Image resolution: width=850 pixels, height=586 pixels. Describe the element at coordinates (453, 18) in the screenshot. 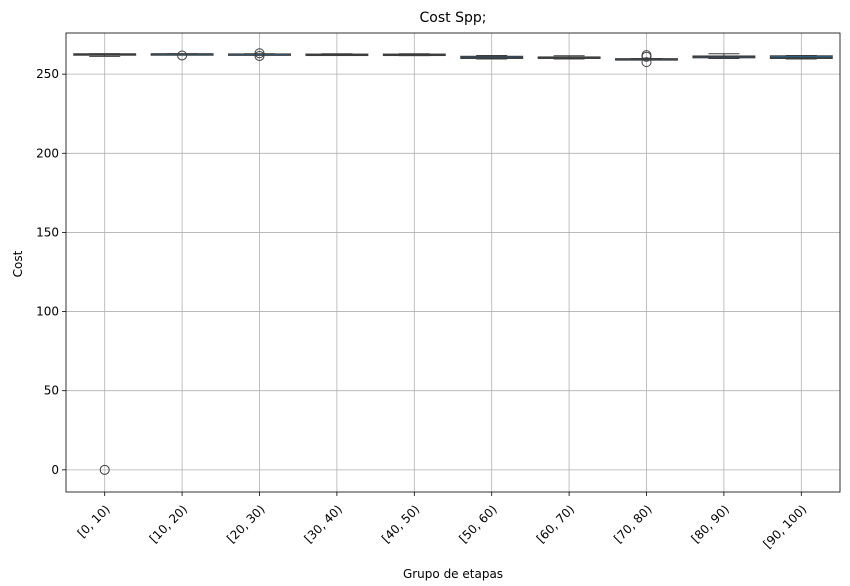

I see `chart-title: Cost Spp;` at that location.